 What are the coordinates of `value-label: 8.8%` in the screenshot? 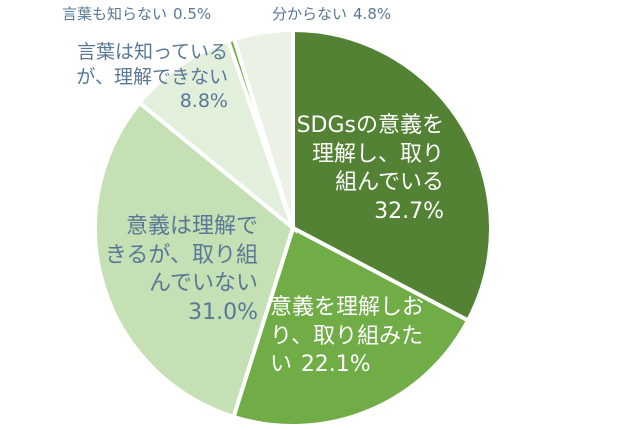 It's located at (203, 101).